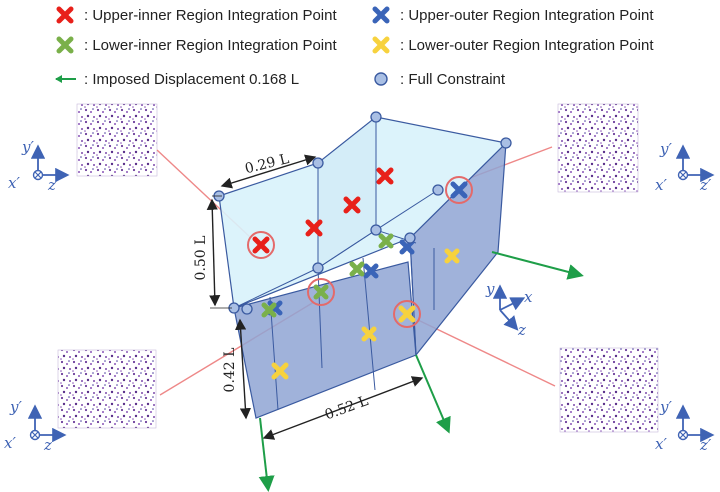 Image resolution: width=720 pixels, height=492 pixels. Describe the element at coordinates (201, 258) in the screenshot. I see `dim-upper-height: 0.50 L` at that location.